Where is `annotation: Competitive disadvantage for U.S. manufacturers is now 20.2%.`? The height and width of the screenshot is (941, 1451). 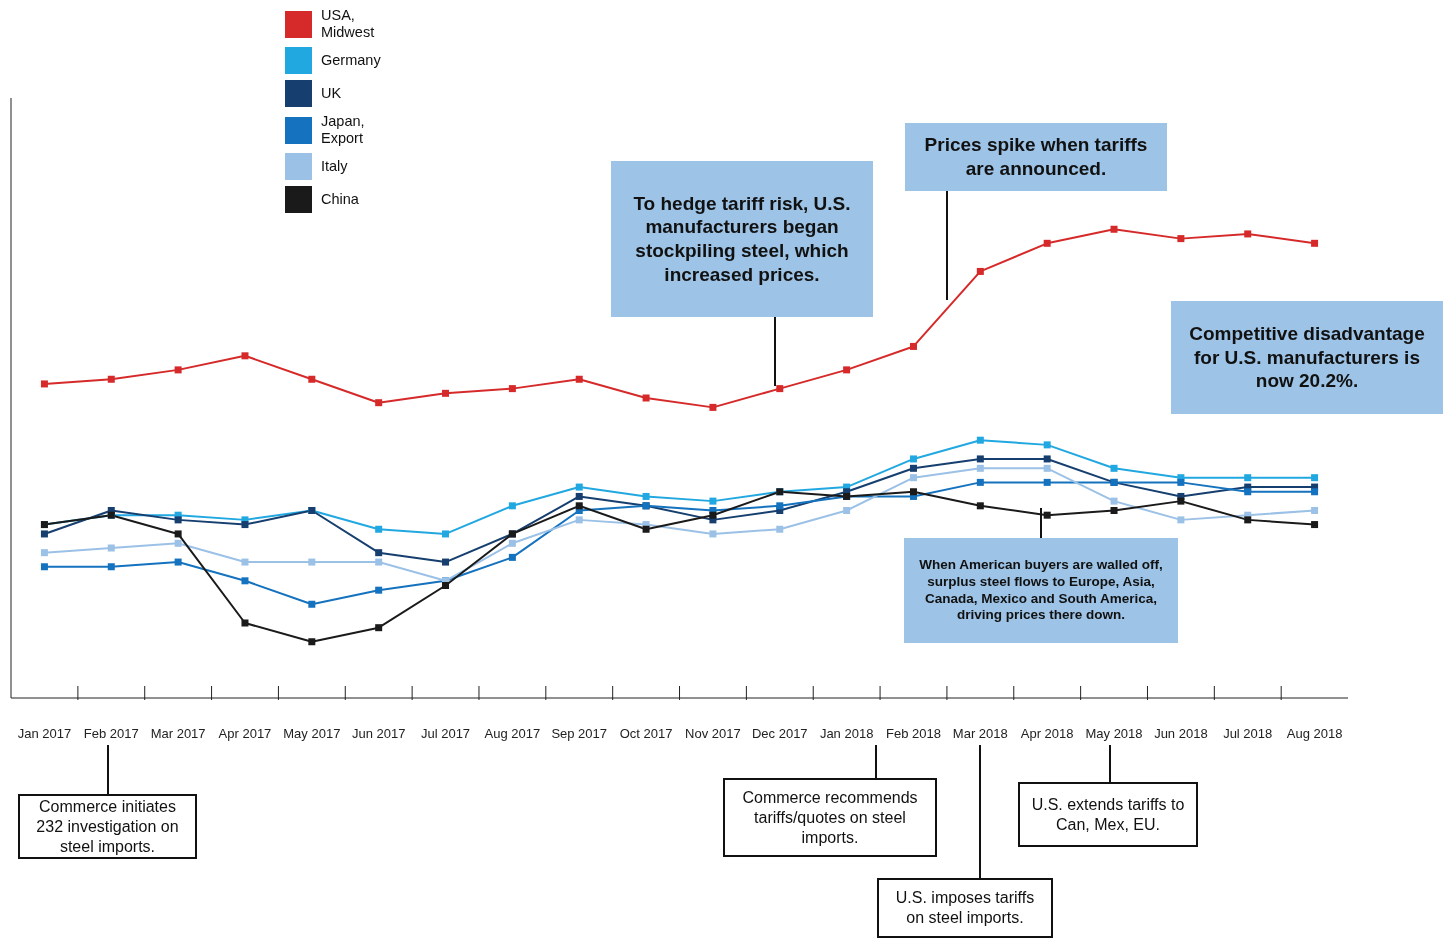
annotation: Competitive disadvantage for U.S. manufacturers is now 20.2%. is located at coordinates (1307, 357).